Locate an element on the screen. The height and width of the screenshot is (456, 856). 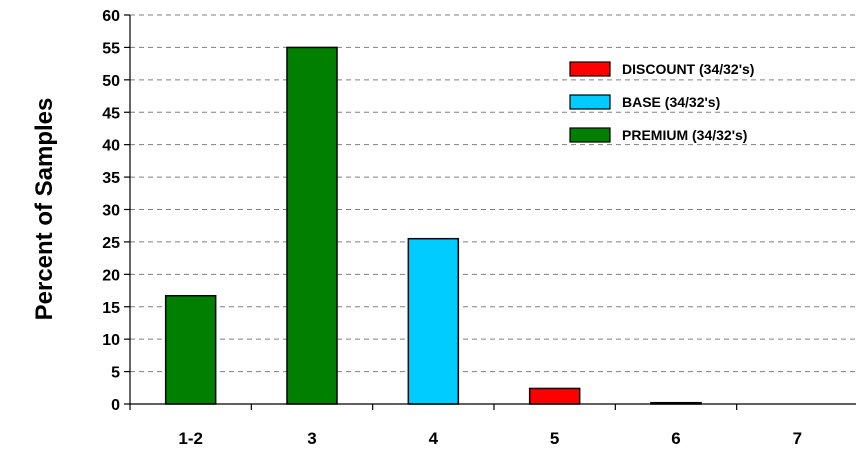
x-tick-label: 3 is located at coordinates (311, 438).